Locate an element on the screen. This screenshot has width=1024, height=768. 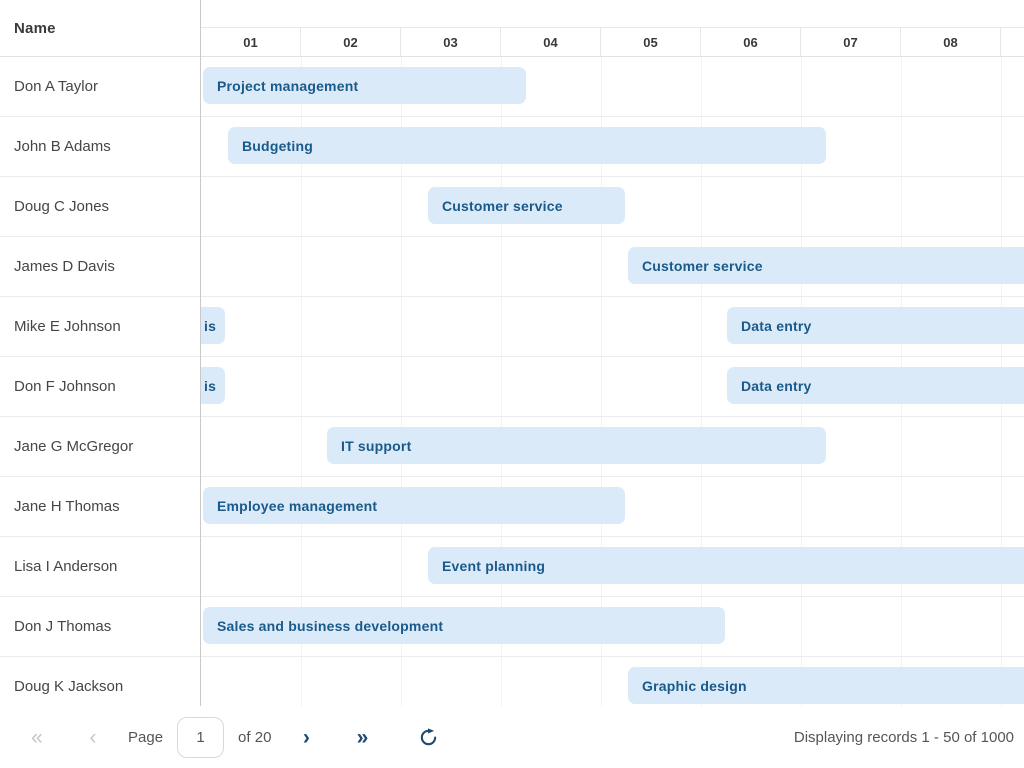
refresh-button is located at coordinates (428, 737).